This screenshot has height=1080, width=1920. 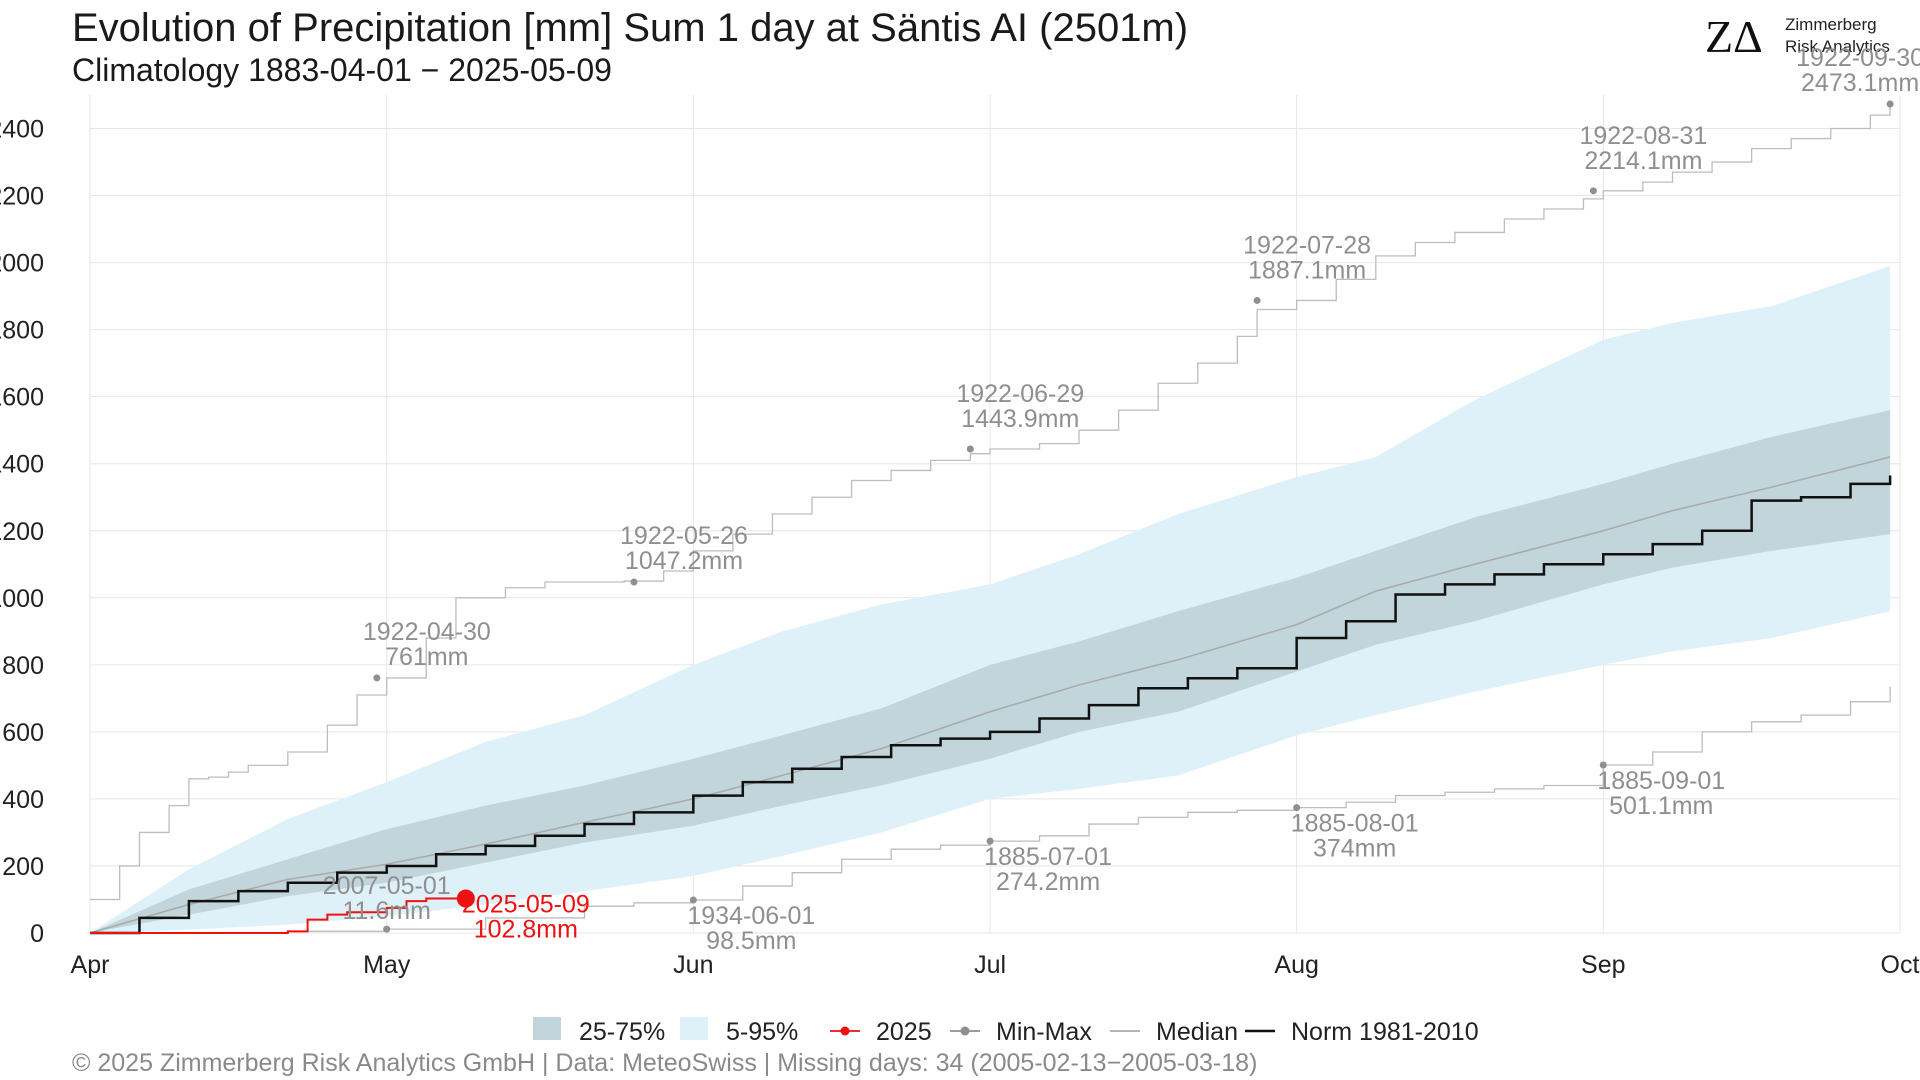 I want to click on annotation-date: 1934-06-01, so click(x=751, y=916).